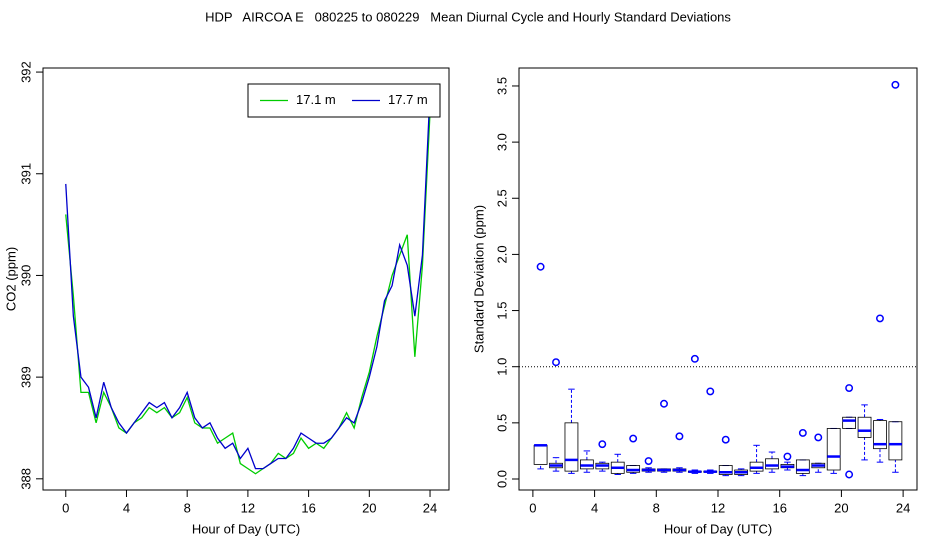 The width and height of the screenshot is (936, 540). Describe the element at coordinates (501, 86) in the screenshot. I see `y-tick-label: 3.5` at that location.